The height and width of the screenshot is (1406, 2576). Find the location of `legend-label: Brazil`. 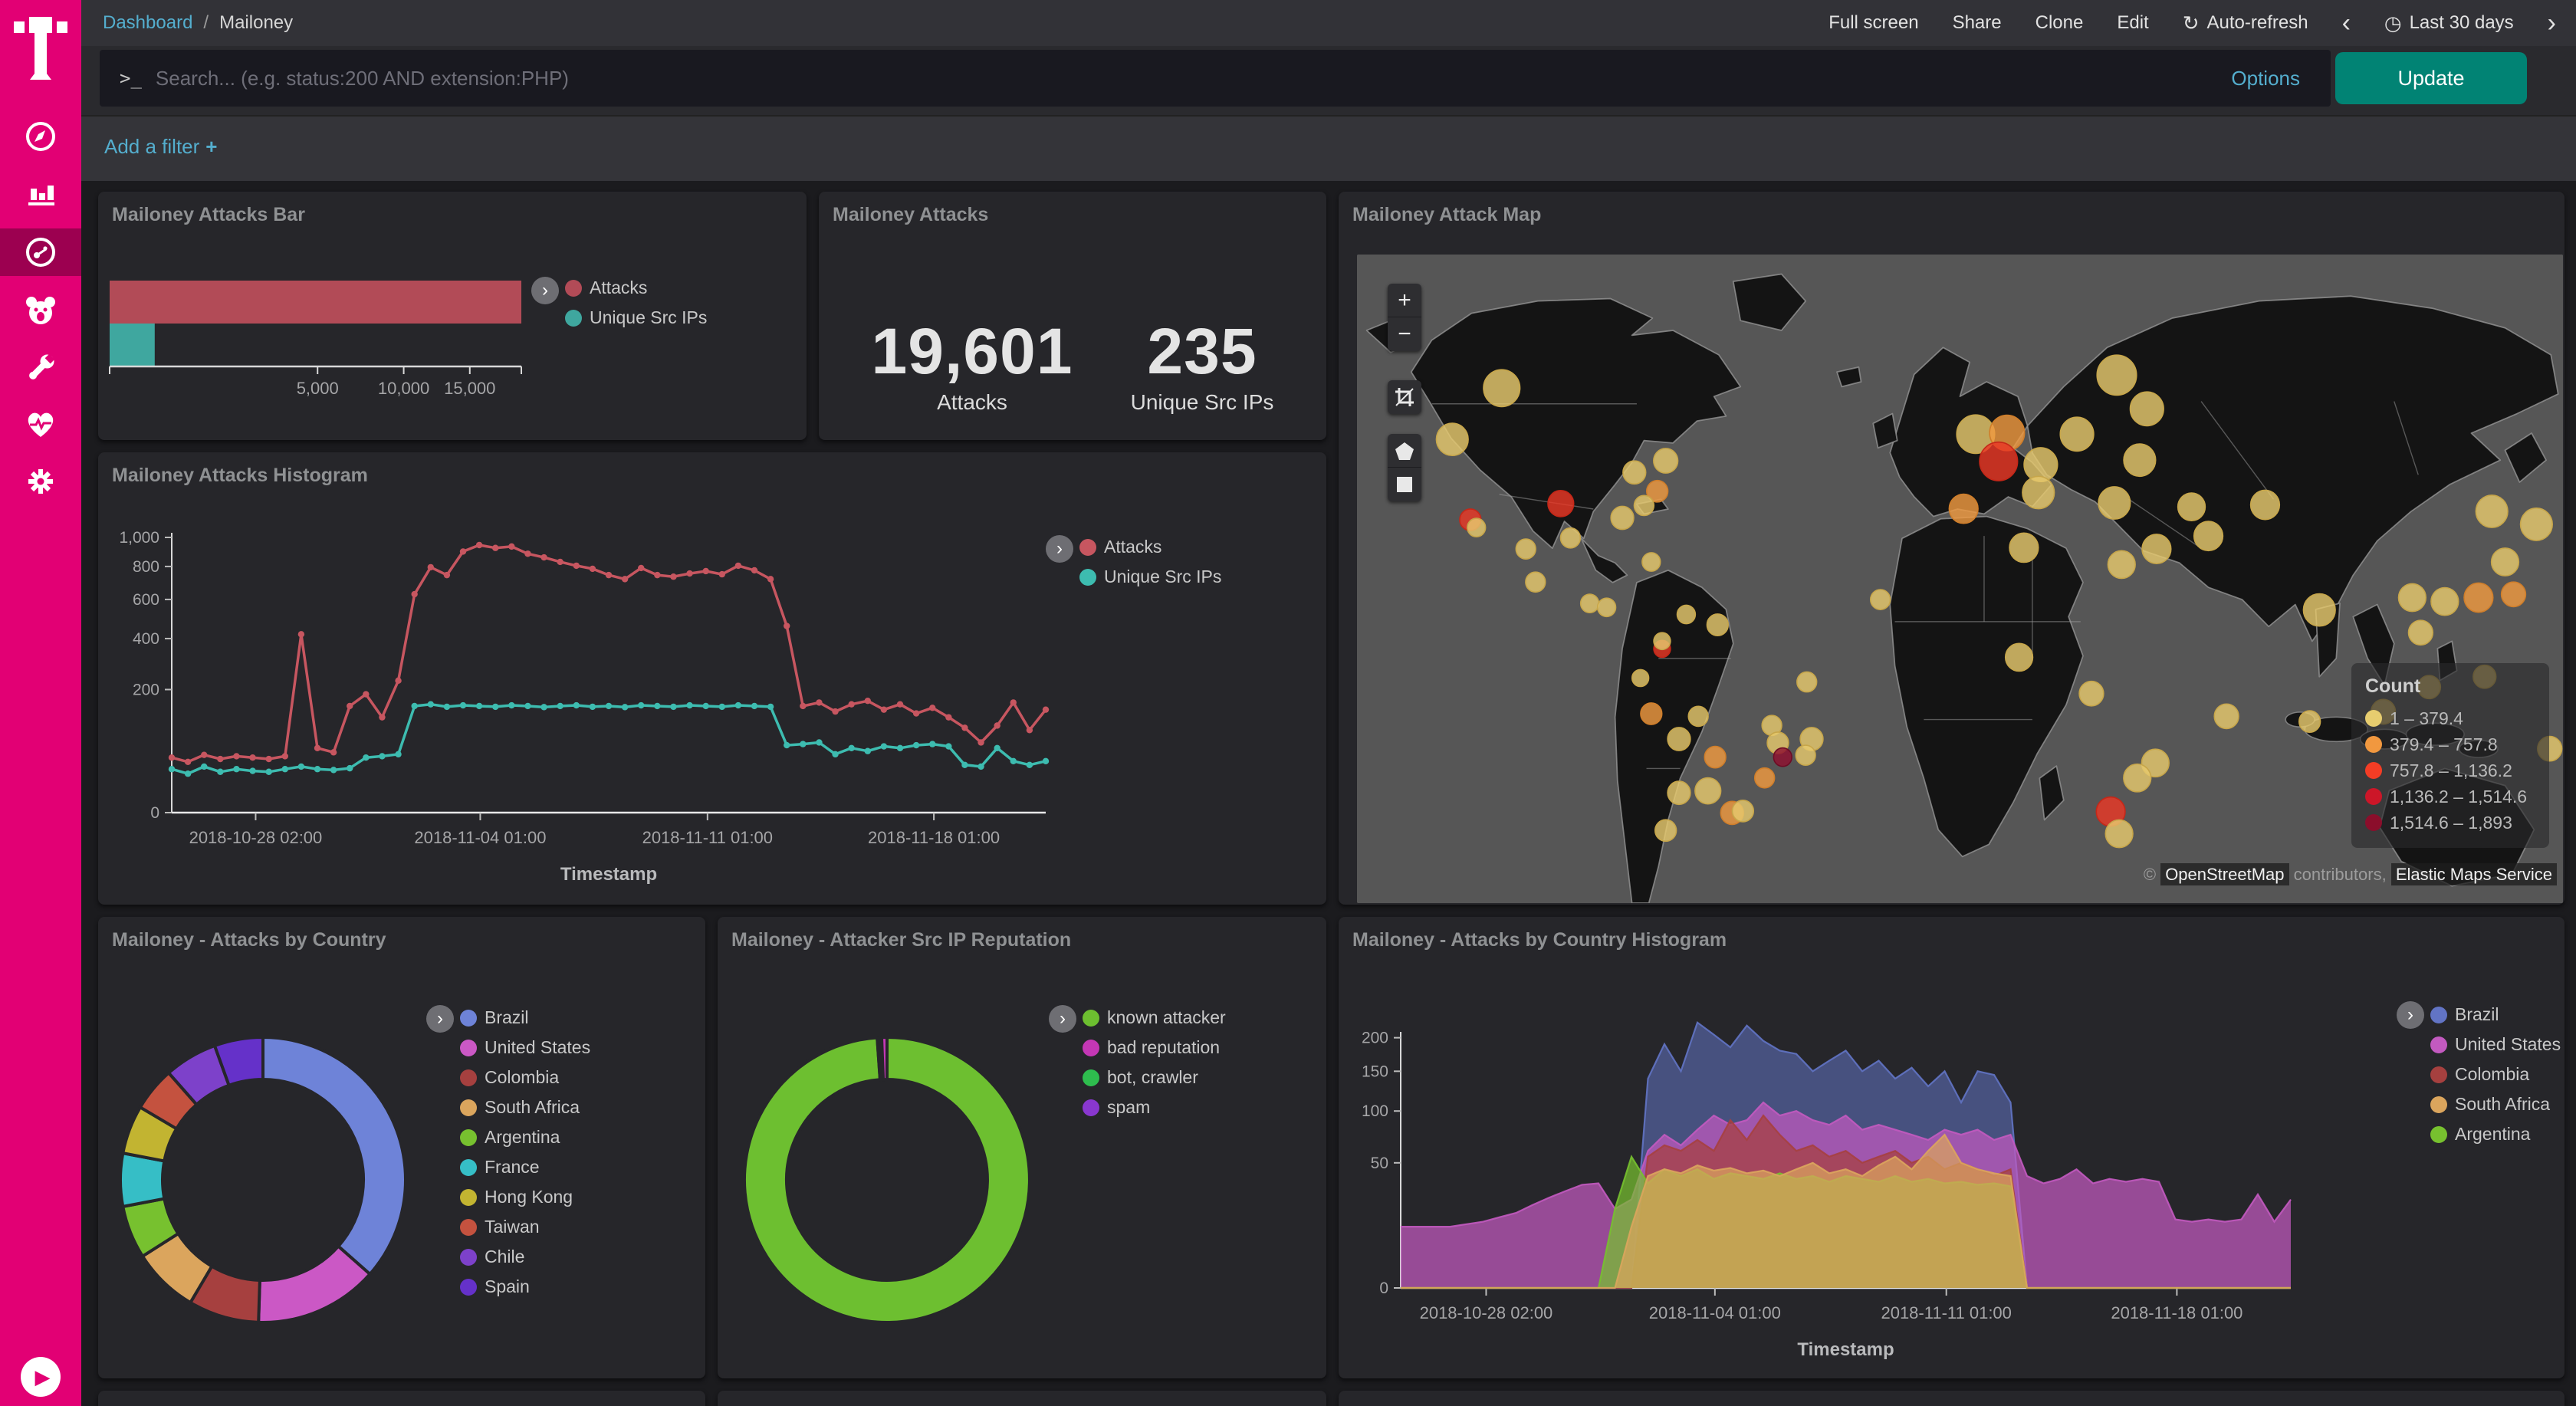

legend-label: Brazil is located at coordinates (507, 1017).